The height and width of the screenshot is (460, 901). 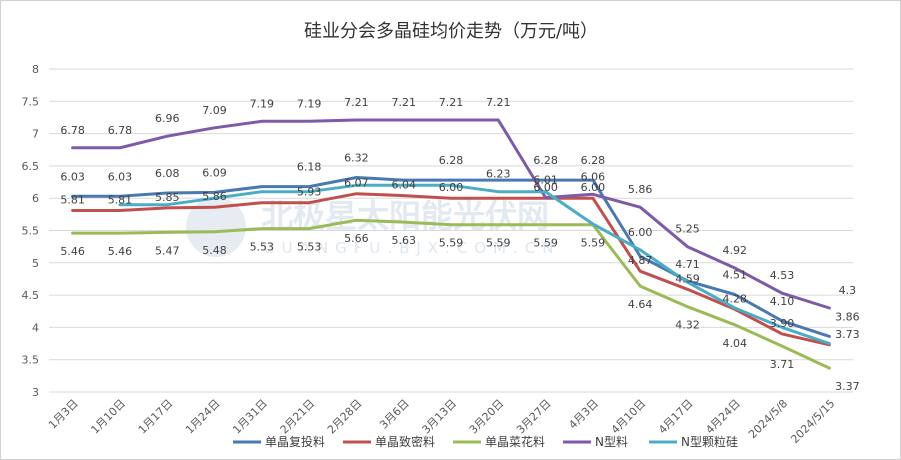 I want to click on data-label: 5.48, so click(x=214, y=250).